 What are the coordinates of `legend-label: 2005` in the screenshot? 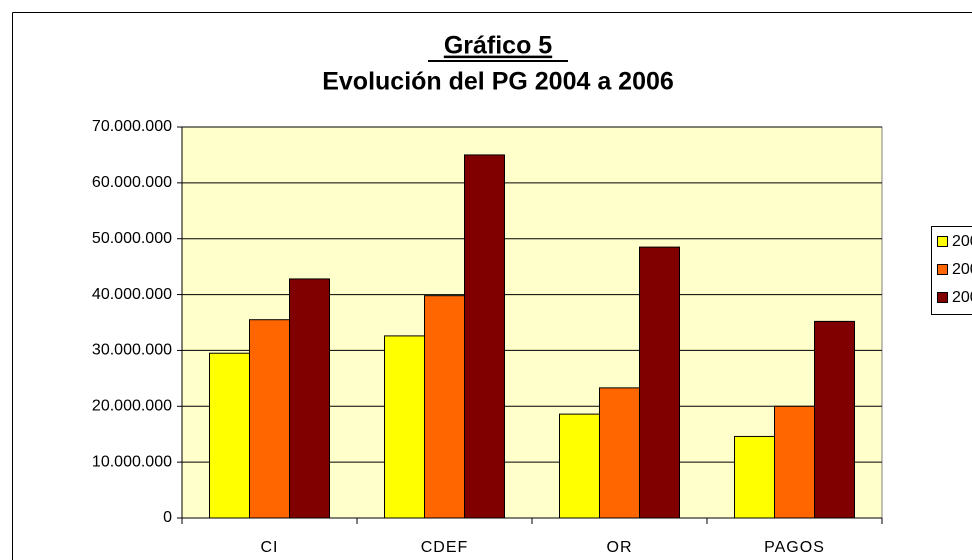 It's located at (962, 269).